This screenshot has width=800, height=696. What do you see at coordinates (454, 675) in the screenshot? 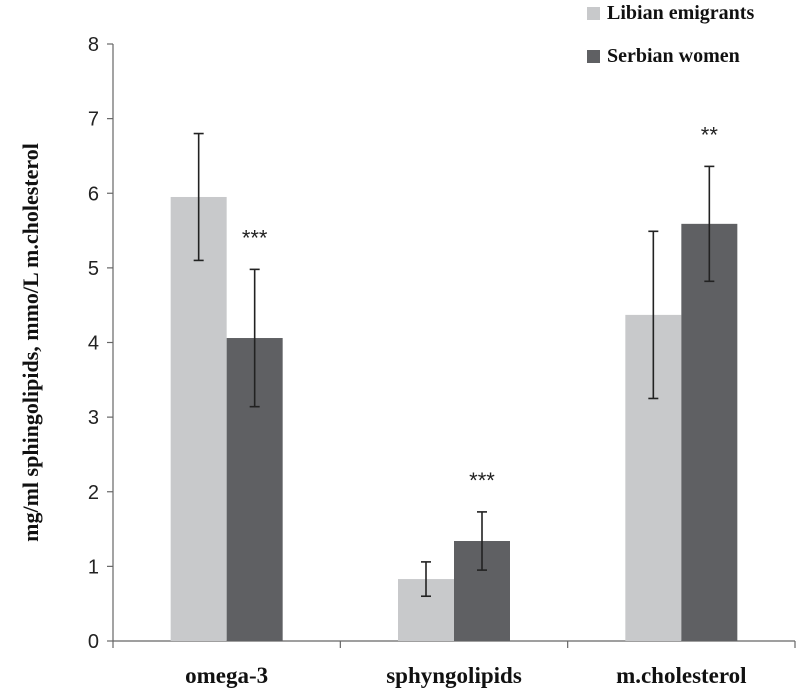
I see `x-category-label: sphyngolipids` at bounding box center [454, 675].